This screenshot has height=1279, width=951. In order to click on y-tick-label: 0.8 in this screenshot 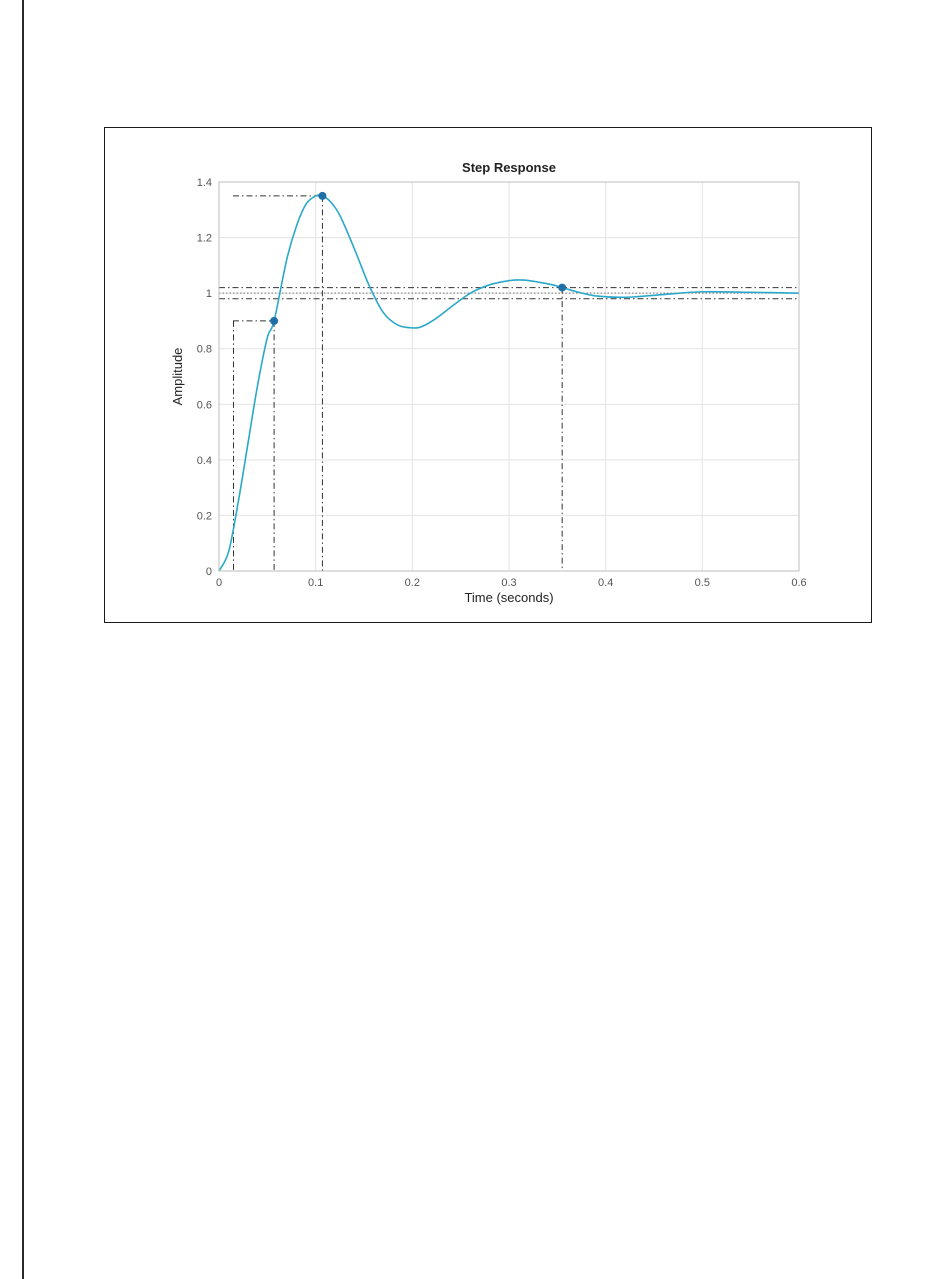, I will do `click(204, 350)`.